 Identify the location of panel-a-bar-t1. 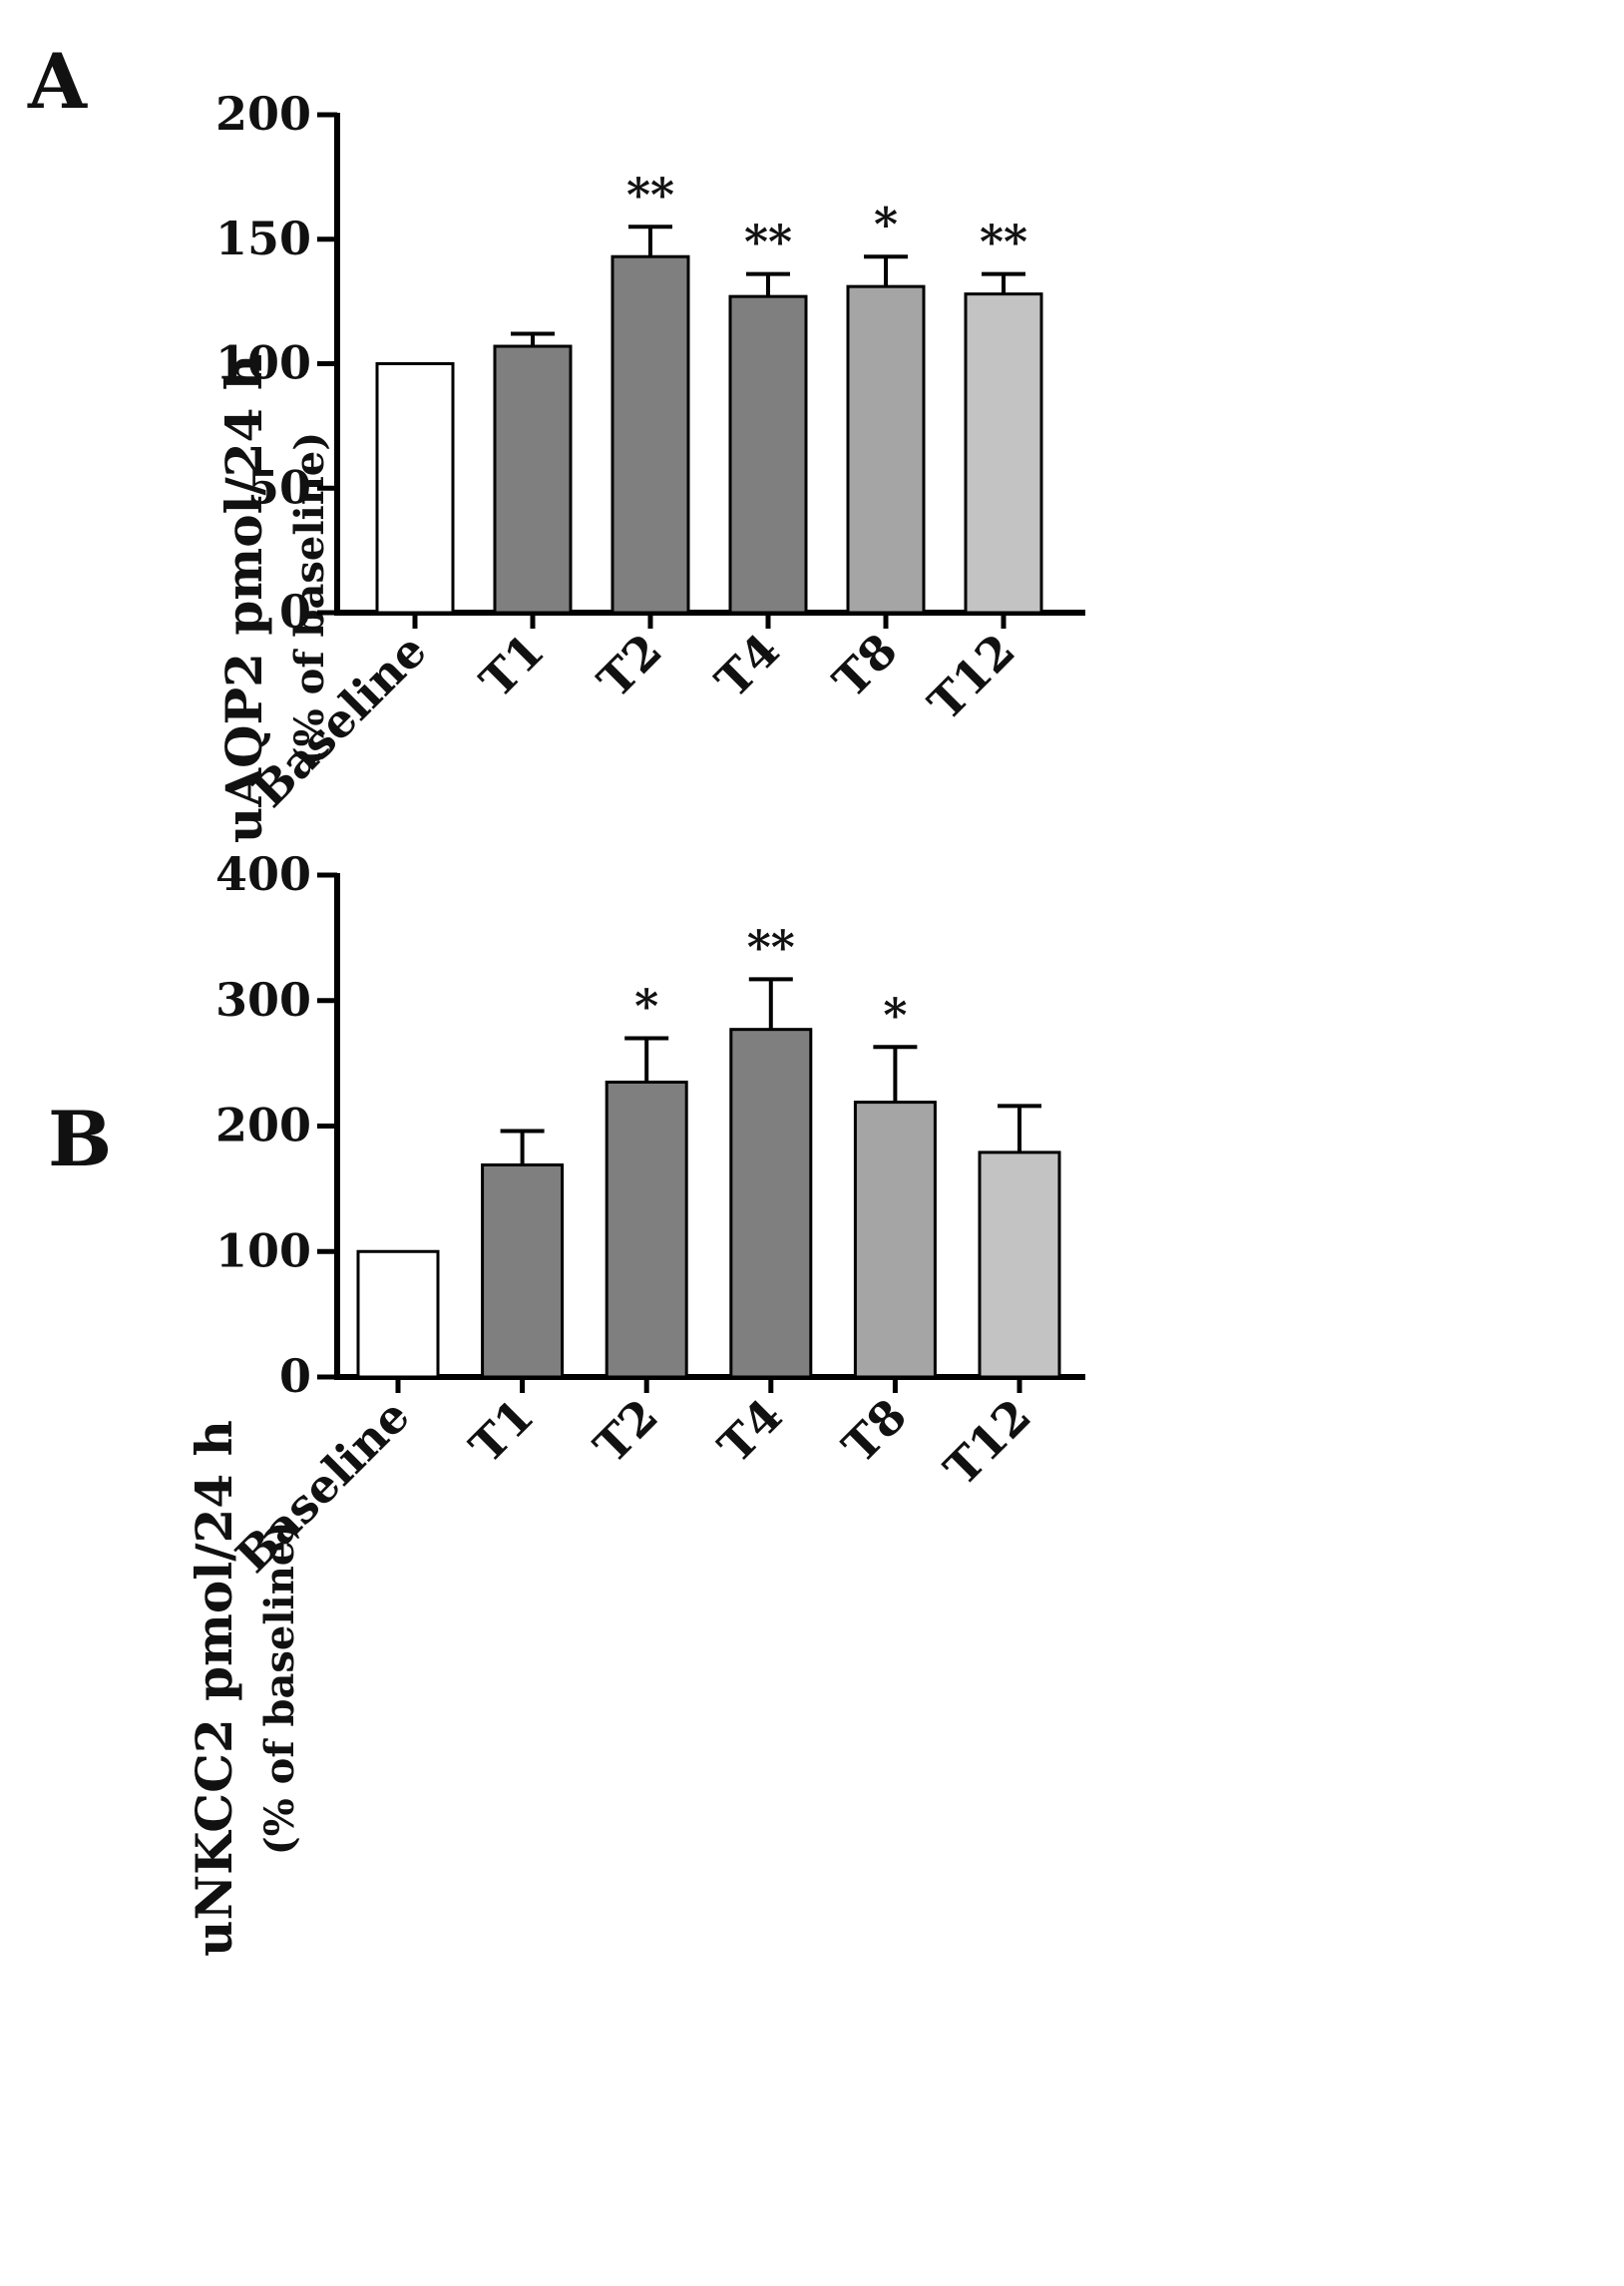
(533, 479).